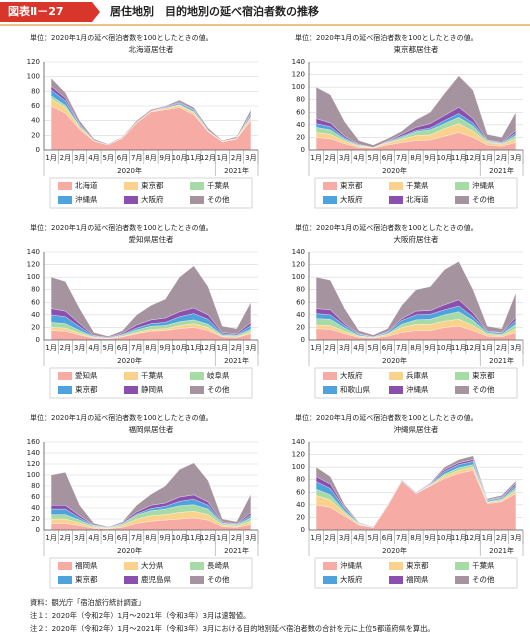 The width and height of the screenshot is (530, 640). I want to click on chart-title: 北海道居住者, so click(151, 49).